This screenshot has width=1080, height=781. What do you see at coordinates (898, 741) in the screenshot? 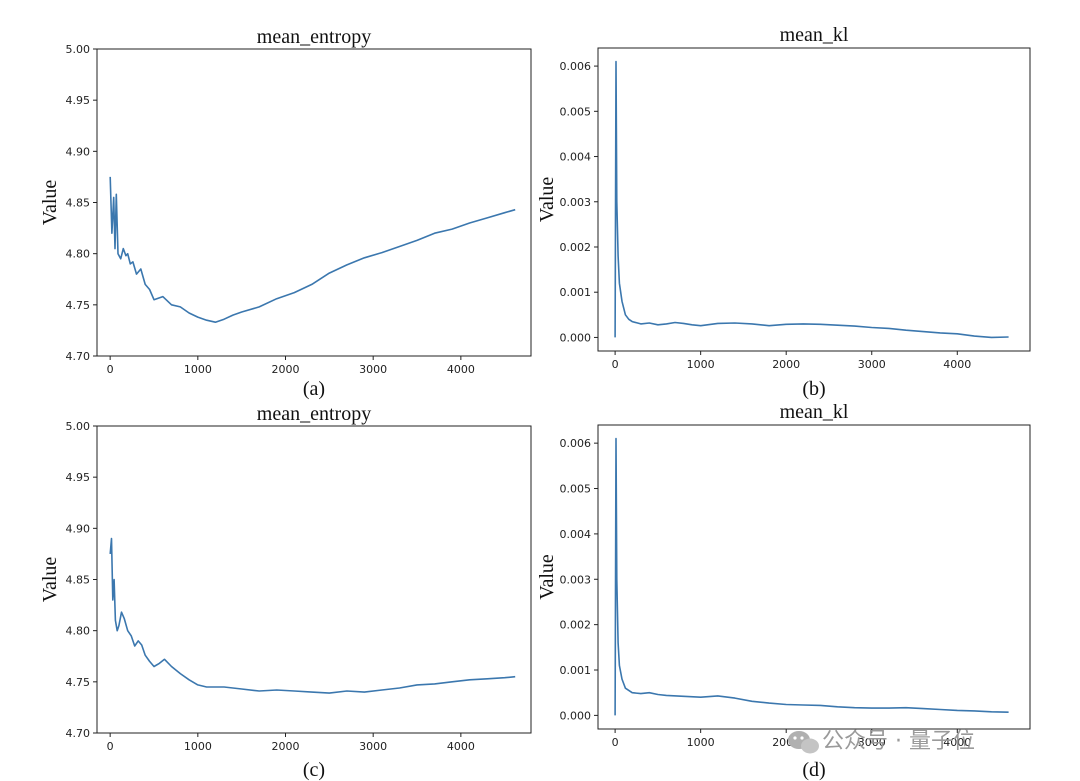
I see `watermark-text: 公众号 · 量子位` at bounding box center [898, 741].